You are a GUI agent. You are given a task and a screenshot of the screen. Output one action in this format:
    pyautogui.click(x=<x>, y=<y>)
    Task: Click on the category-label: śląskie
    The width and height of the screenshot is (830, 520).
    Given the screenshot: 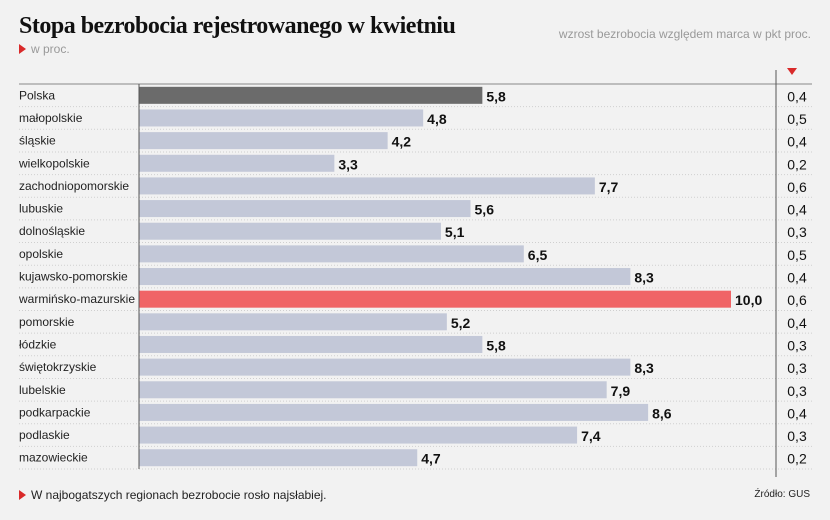 What is the action you would take?
    pyautogui.click(x=37, y=141)
    